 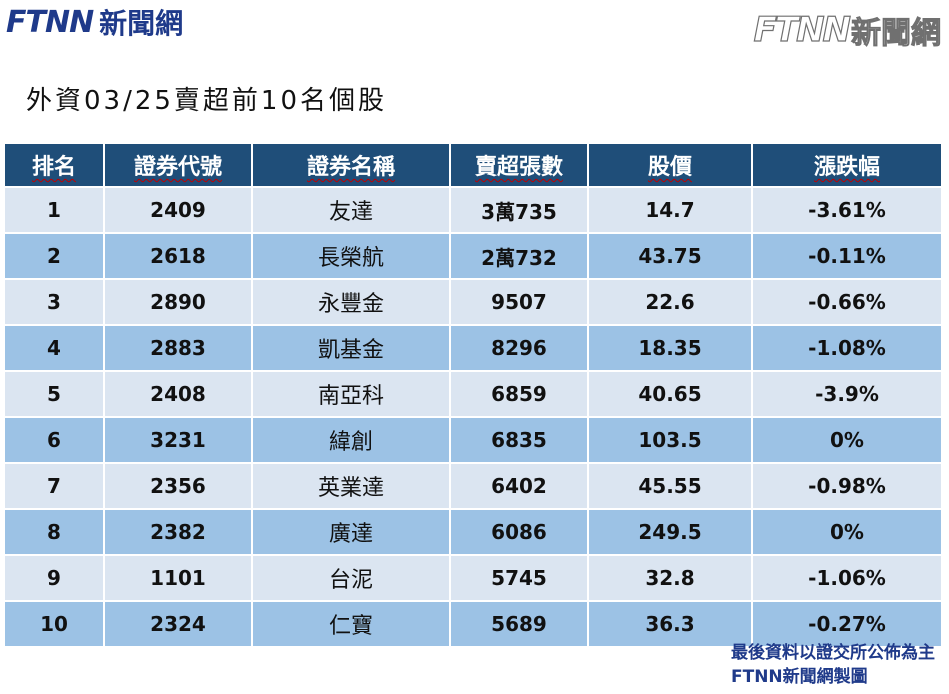 What do you see at coordinates (179, 165) in the screenshot?
I see `column-header-code: 證券代號` at bounding box center [179, 165].